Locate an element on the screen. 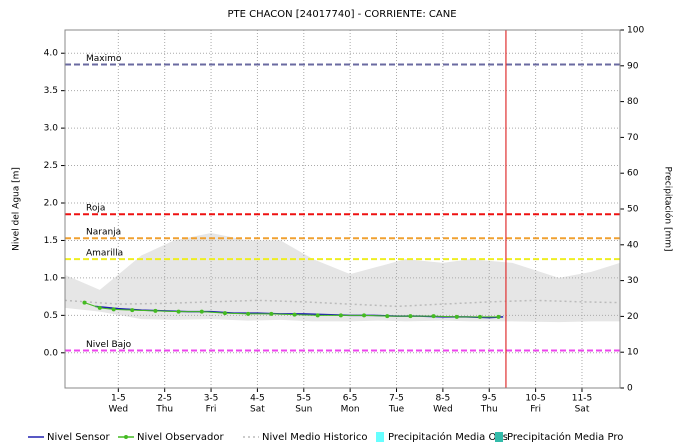 The image size is (684, 444). y2-tick-label: 30 is located at coordinates (633, 281).